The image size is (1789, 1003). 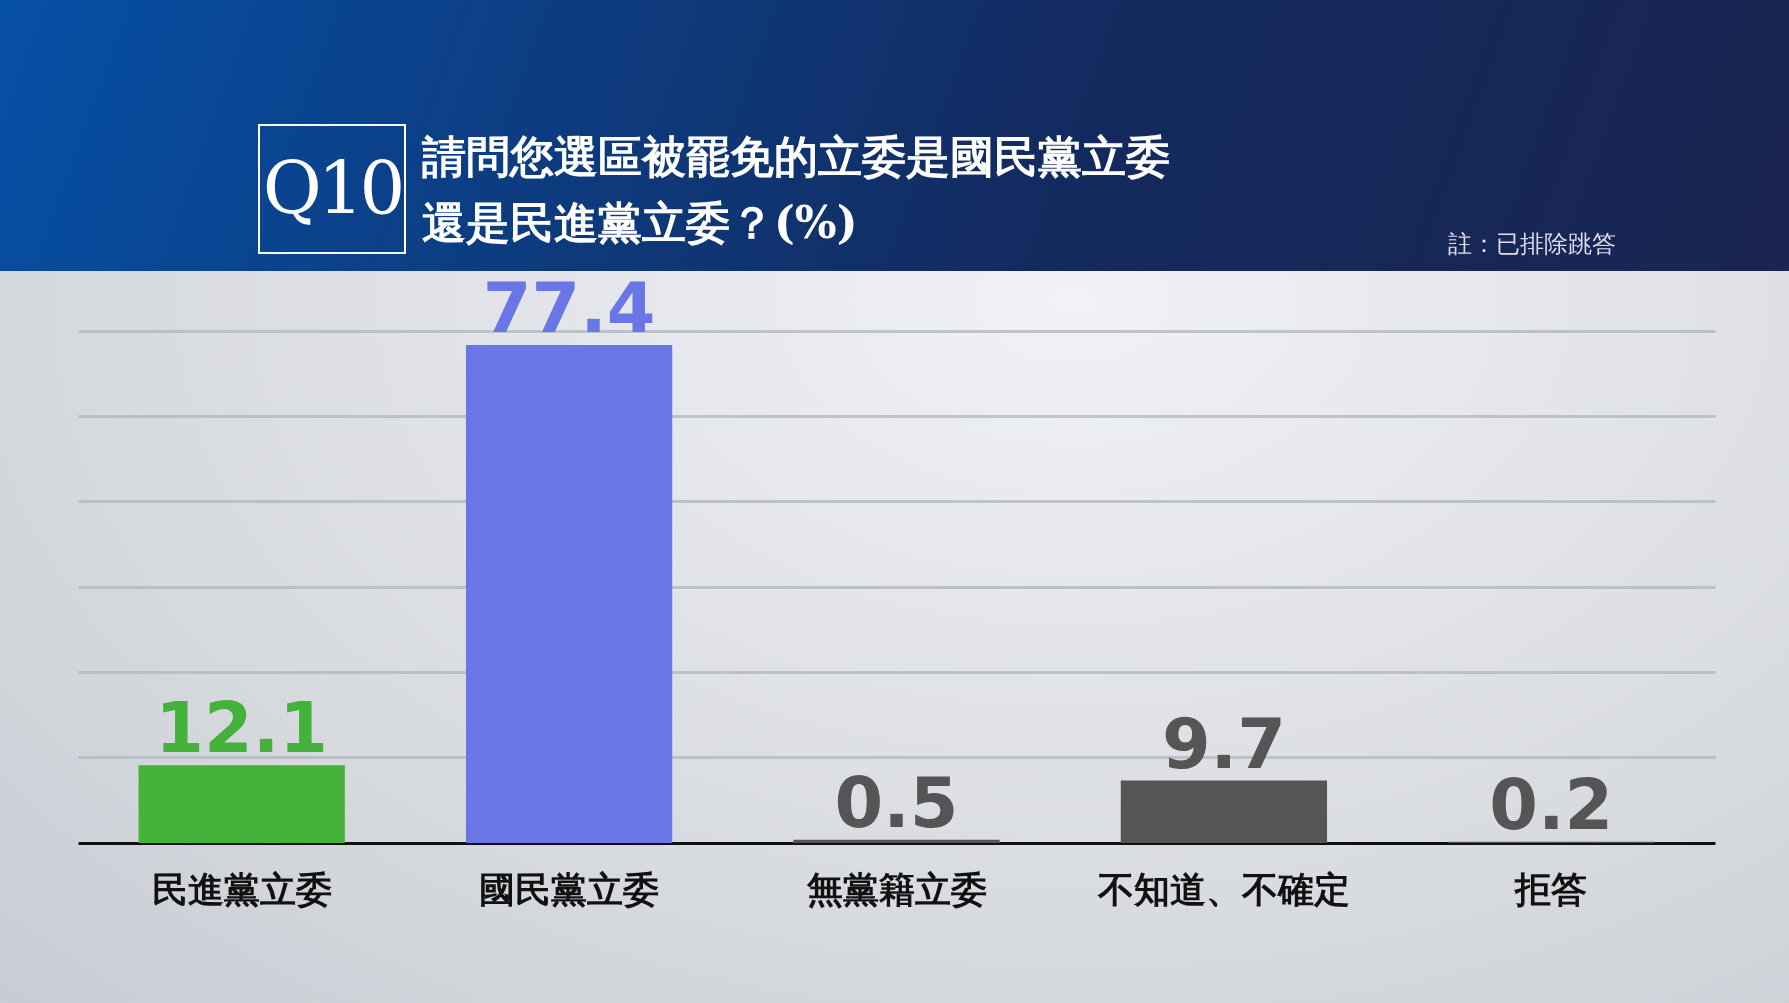 What do you see at coordinates (1532, 244) in the screenshot?
I see `text: 註：已排除跳答` at bounding box center [1532, 244].